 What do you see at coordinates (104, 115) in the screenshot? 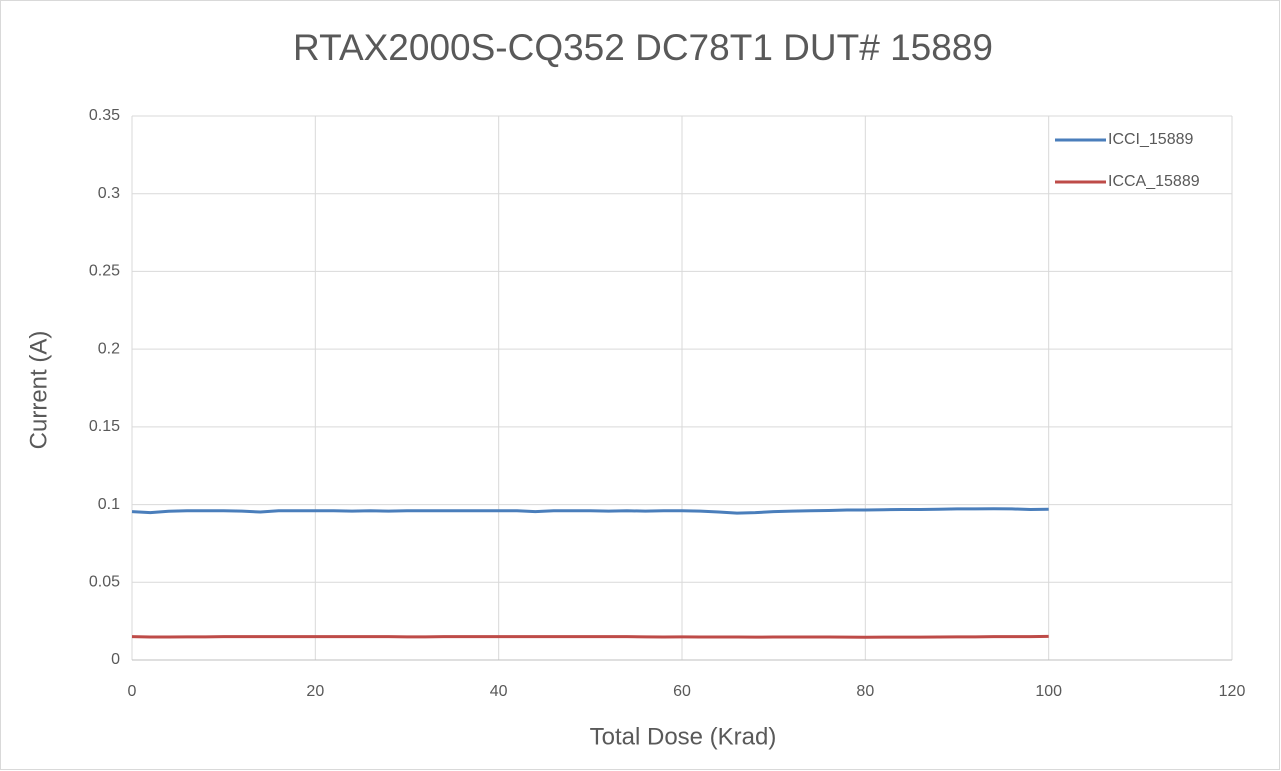
I see `y-tick-label: 0.35` at bounding box center [104, 115].